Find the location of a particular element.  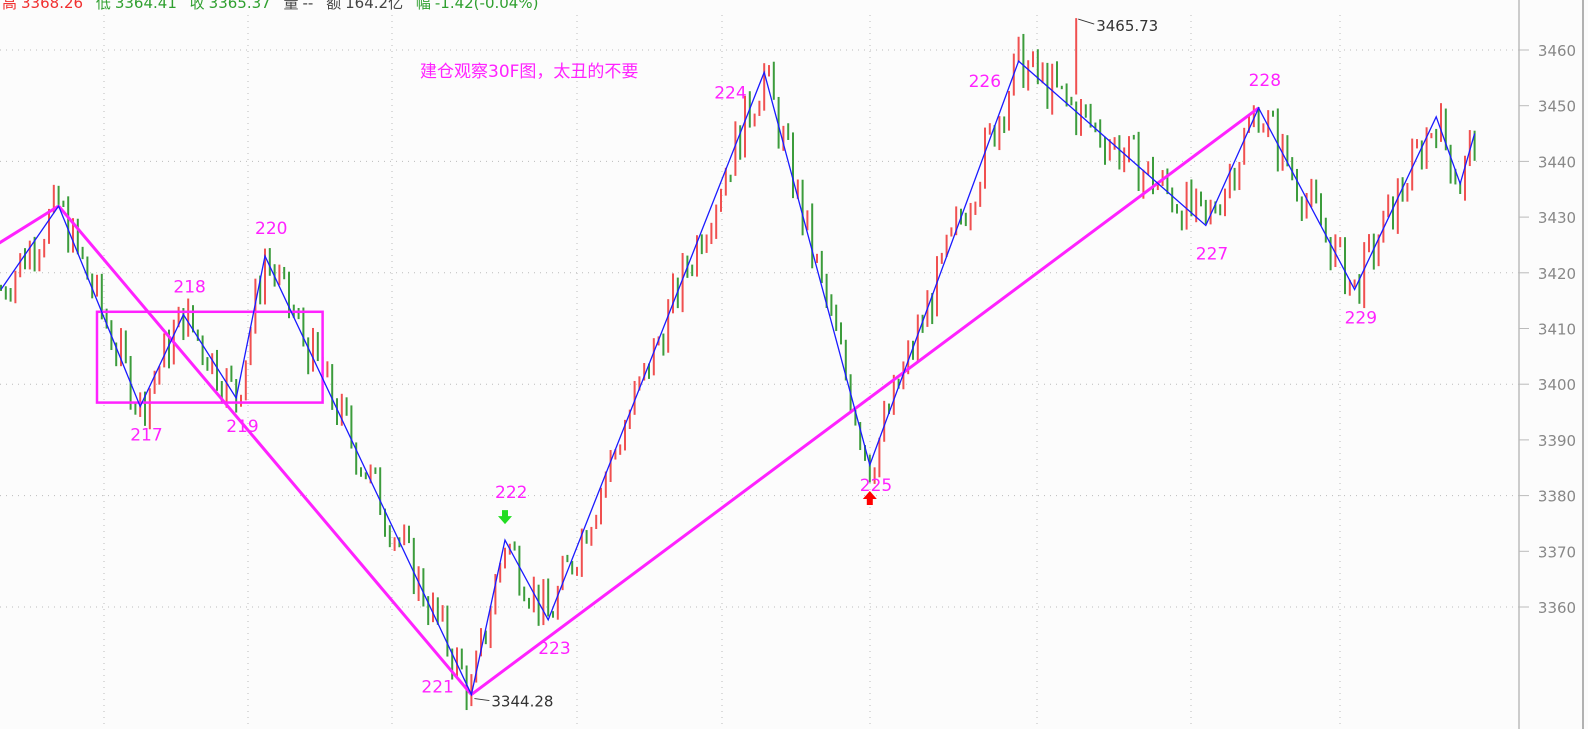

pivot-label: 217 is located at coordinates (146, 435).